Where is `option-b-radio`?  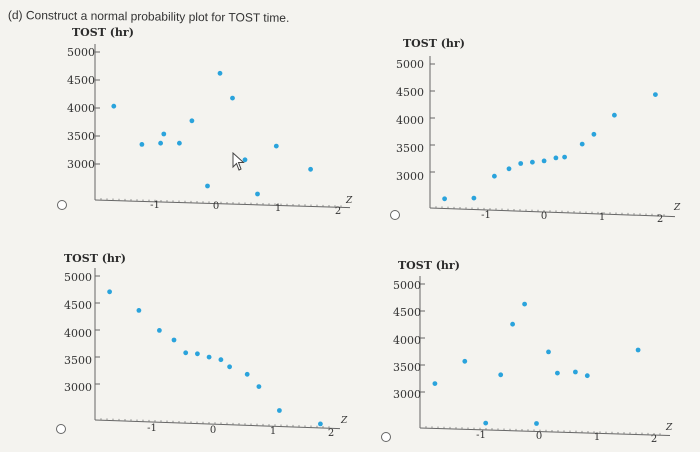
option-b-radio is located at coordinates (395, 215).